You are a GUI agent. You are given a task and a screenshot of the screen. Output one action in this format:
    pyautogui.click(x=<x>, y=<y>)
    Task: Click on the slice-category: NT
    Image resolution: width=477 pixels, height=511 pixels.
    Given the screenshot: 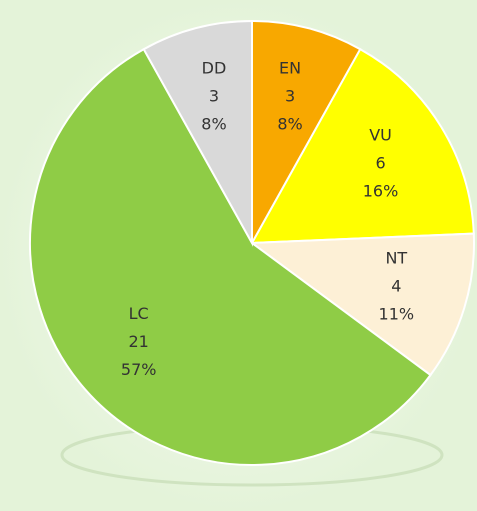 What is the action you would take?
    pyautogui.click(x=396, y=258)
    